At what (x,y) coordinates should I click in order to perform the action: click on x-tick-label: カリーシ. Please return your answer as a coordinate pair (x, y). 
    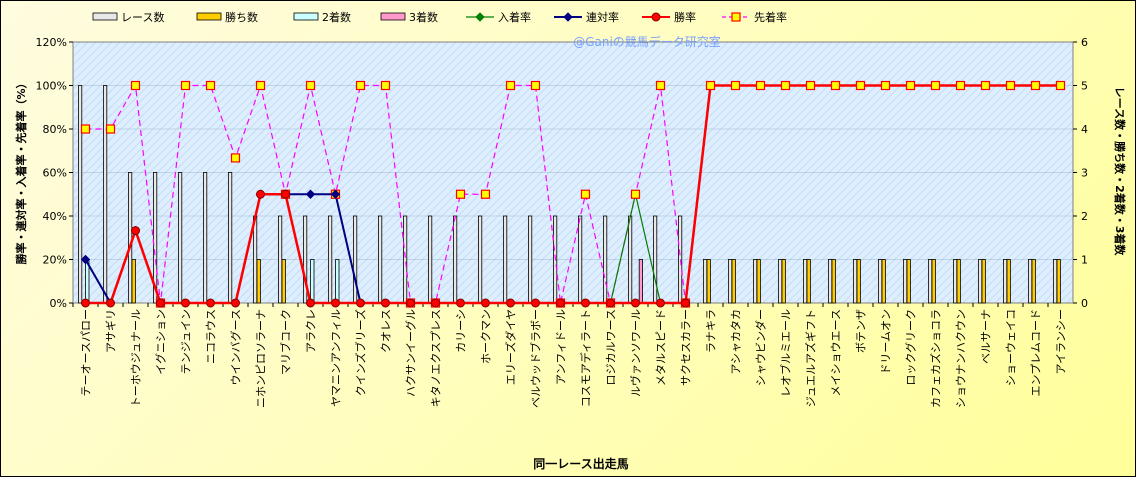
    Looking at the image, I should click on (461, 331).